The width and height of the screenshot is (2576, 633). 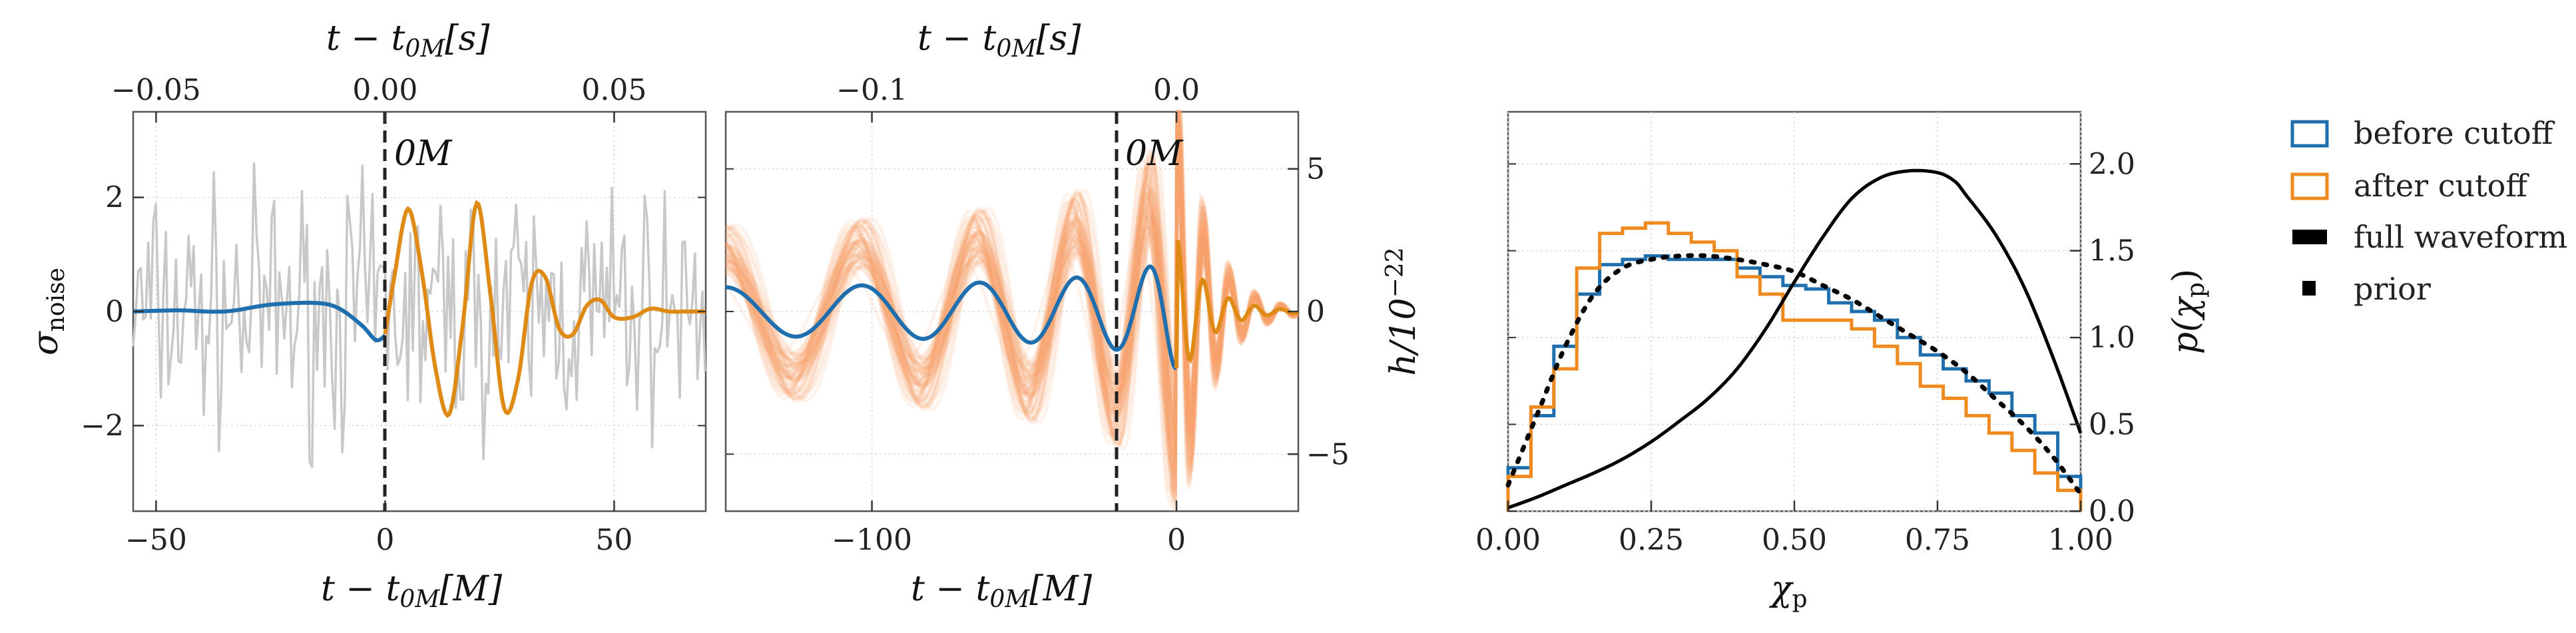 I want to click on plot-area-right, so click(x=1795, y=311).